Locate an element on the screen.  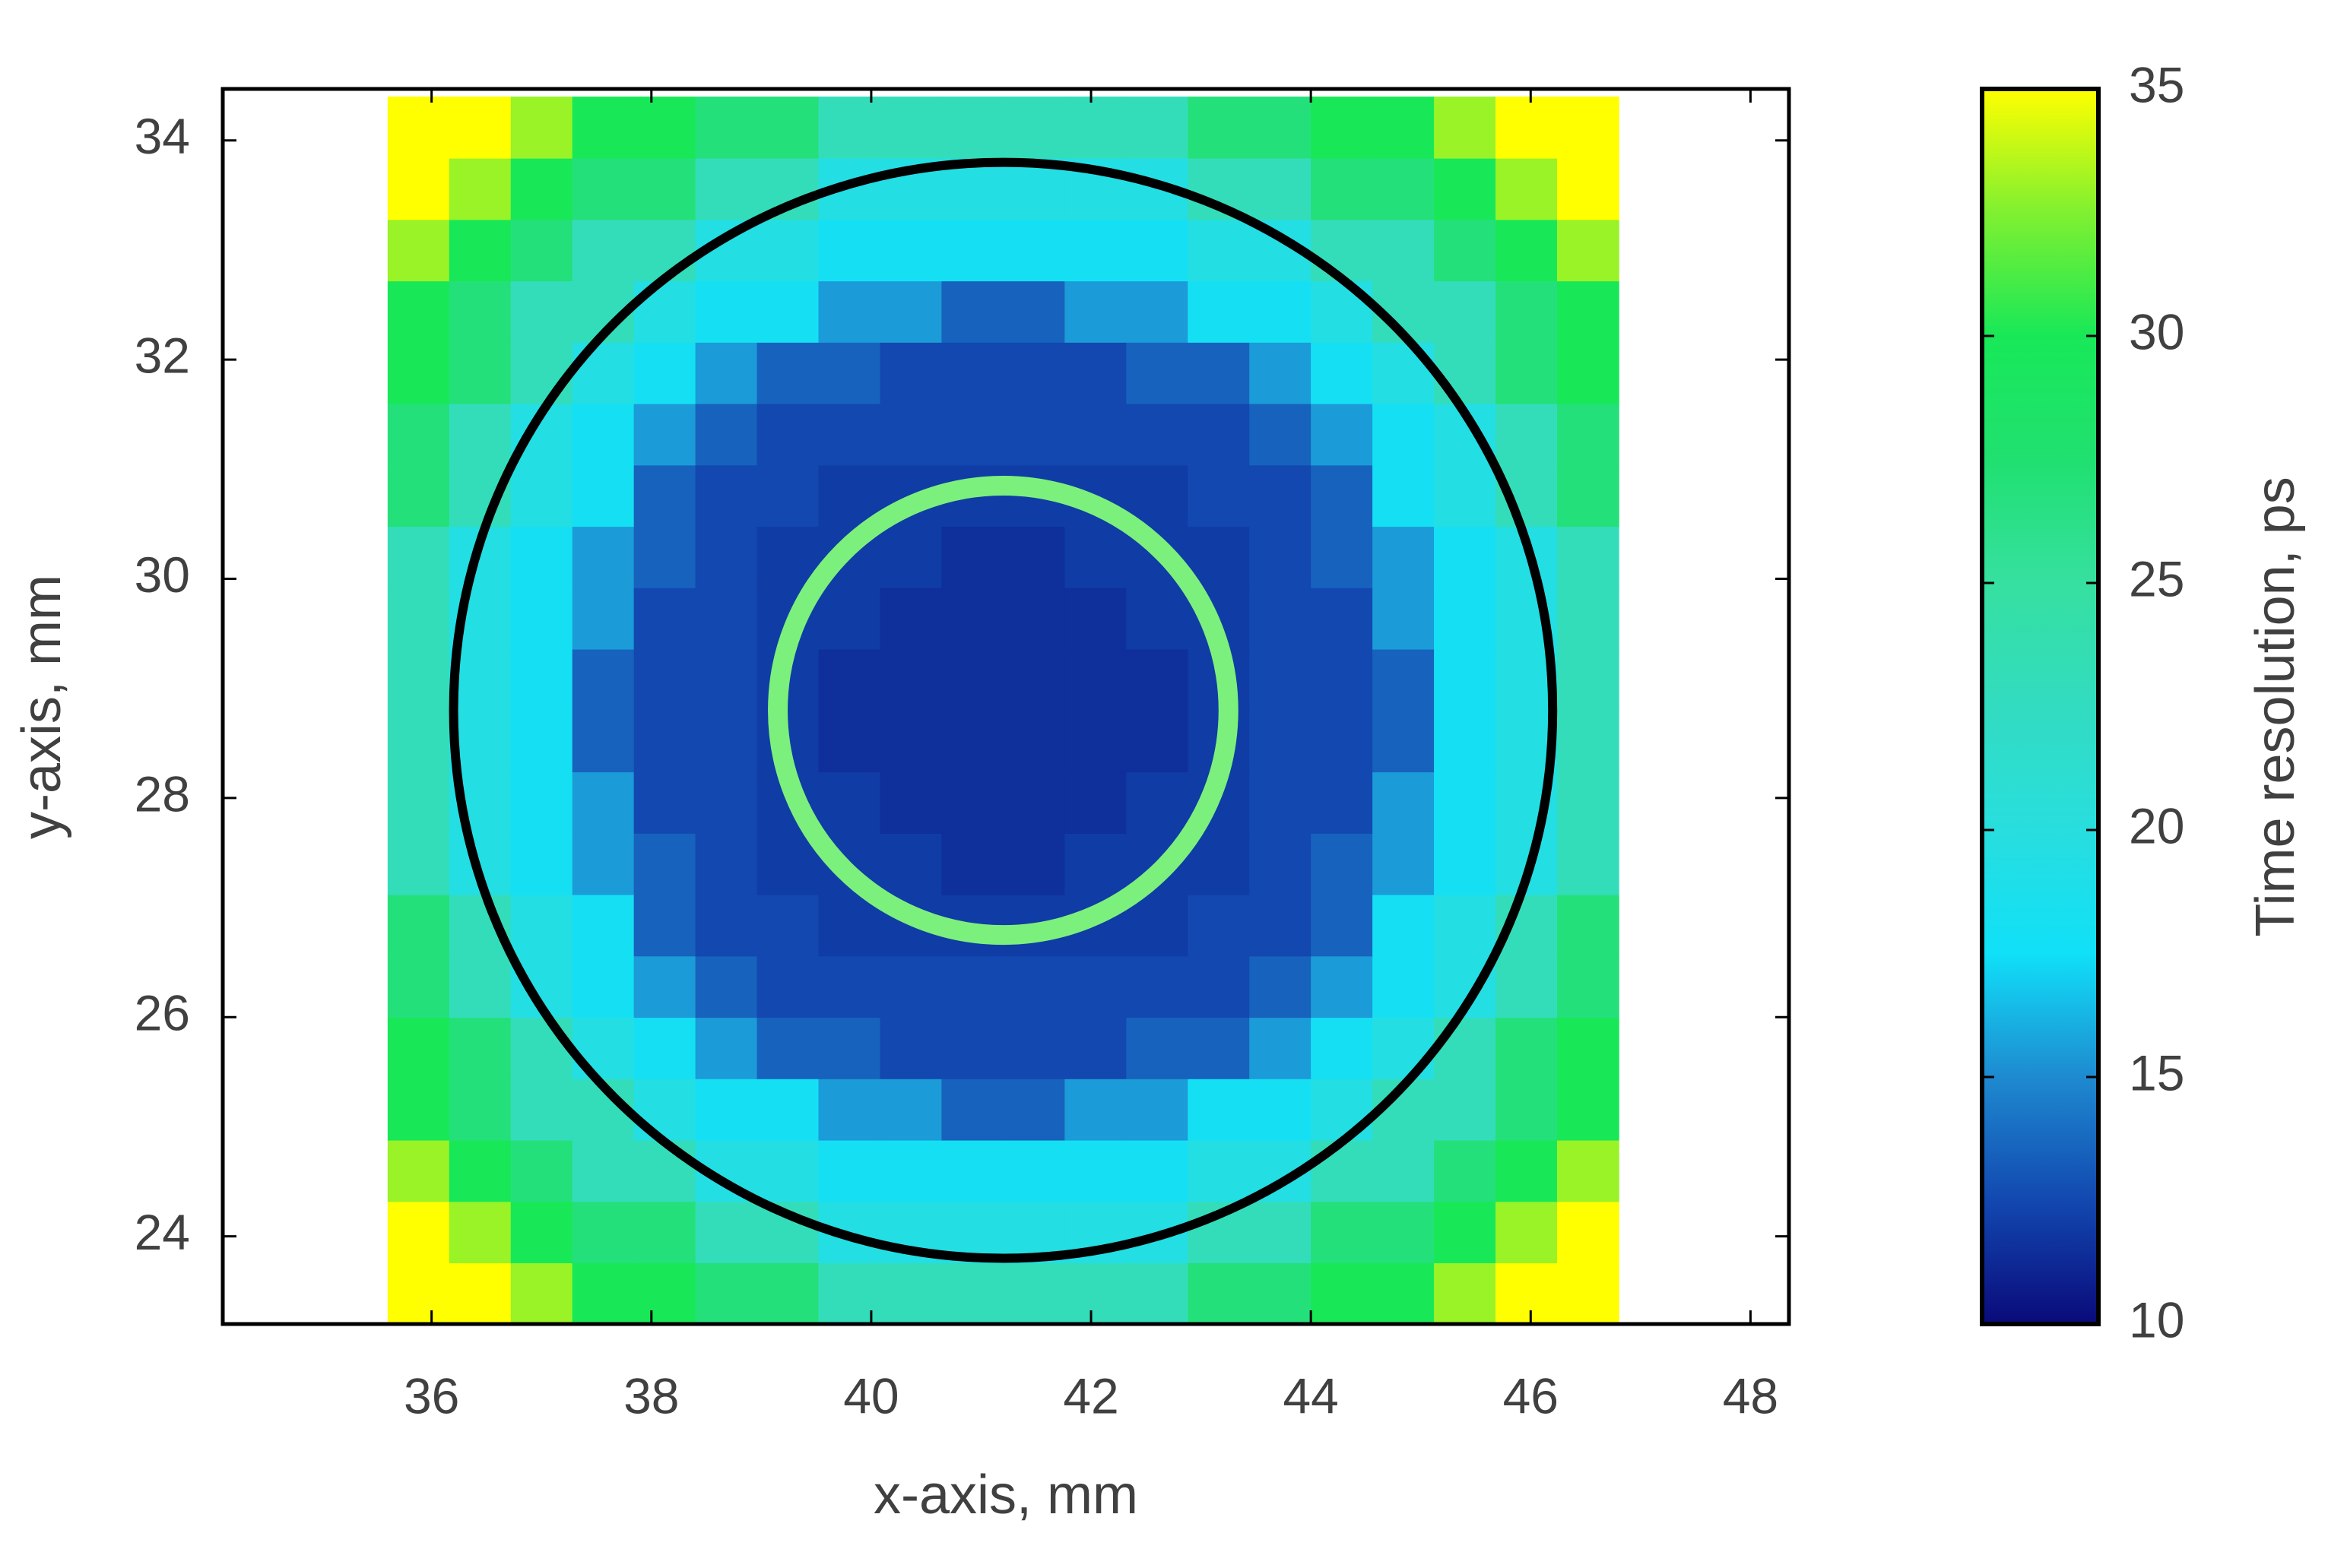
y-axis-label: y-axis, mm is located at coordinates (41, 707).